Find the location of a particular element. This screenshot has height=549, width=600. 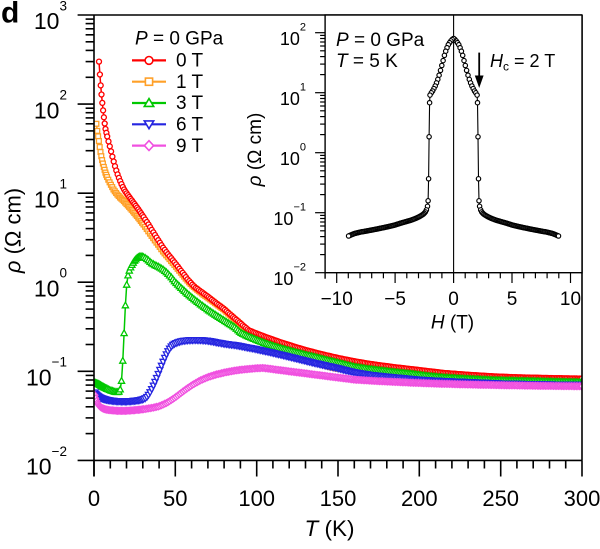

svg-text: d is located at coordinates (10, 15).